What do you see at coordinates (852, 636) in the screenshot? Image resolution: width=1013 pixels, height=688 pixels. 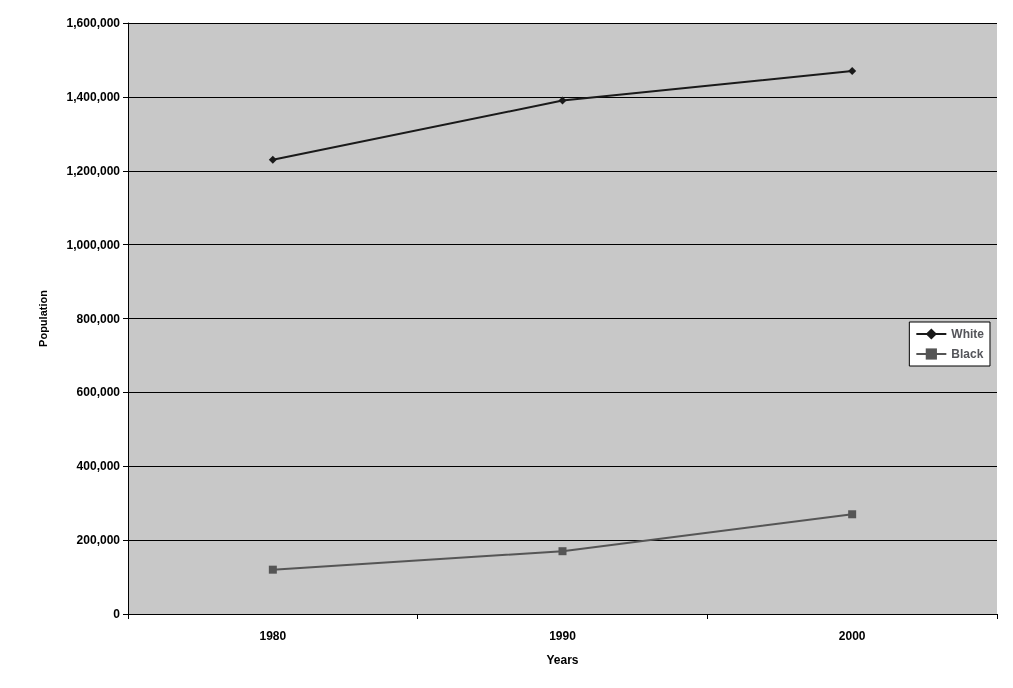 I see `x-tick-label: 2000` at bounding box center [852, 636].